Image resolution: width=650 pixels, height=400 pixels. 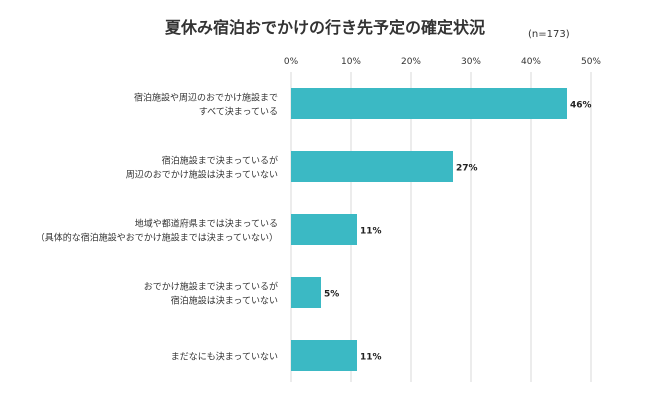 I want to click on category-label-line: 宿泊施設や周辺のおでかけ施設まで, so click(x=206, y=98).